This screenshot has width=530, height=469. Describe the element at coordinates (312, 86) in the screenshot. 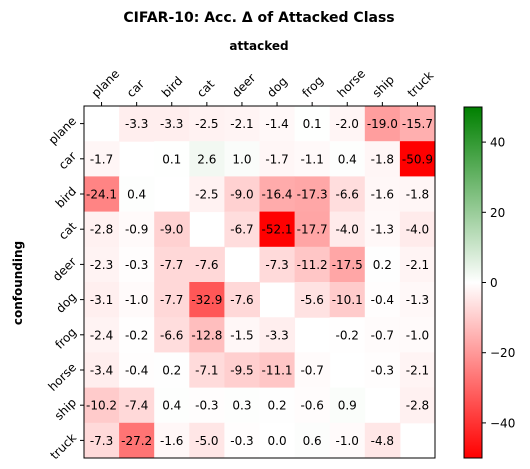

I see `x-tick-label: frog` at that location.